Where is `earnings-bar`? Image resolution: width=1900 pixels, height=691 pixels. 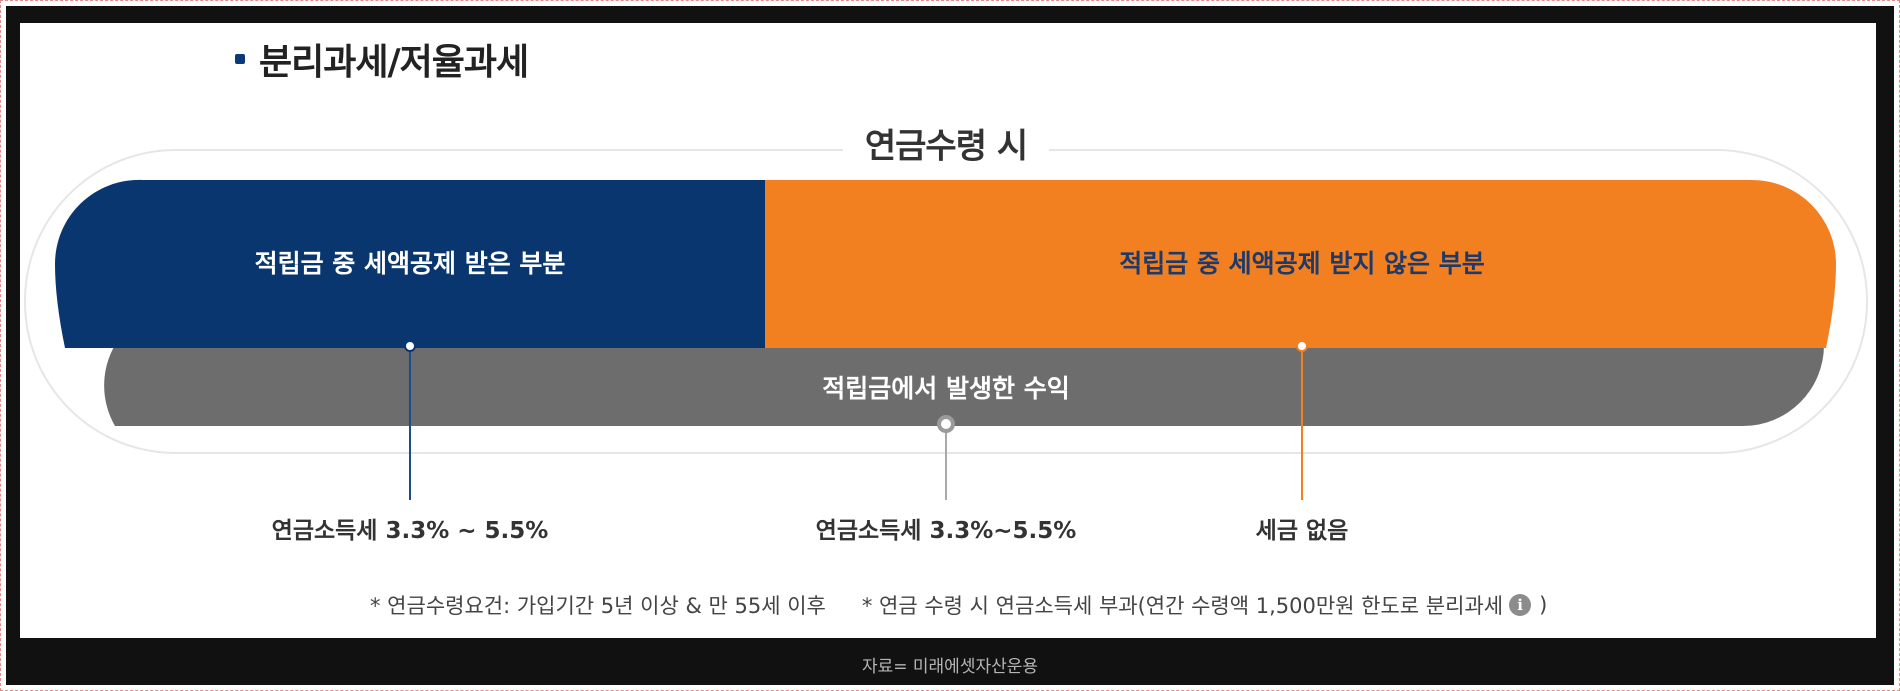 earnings-bar is located at coordinates (964, 385).